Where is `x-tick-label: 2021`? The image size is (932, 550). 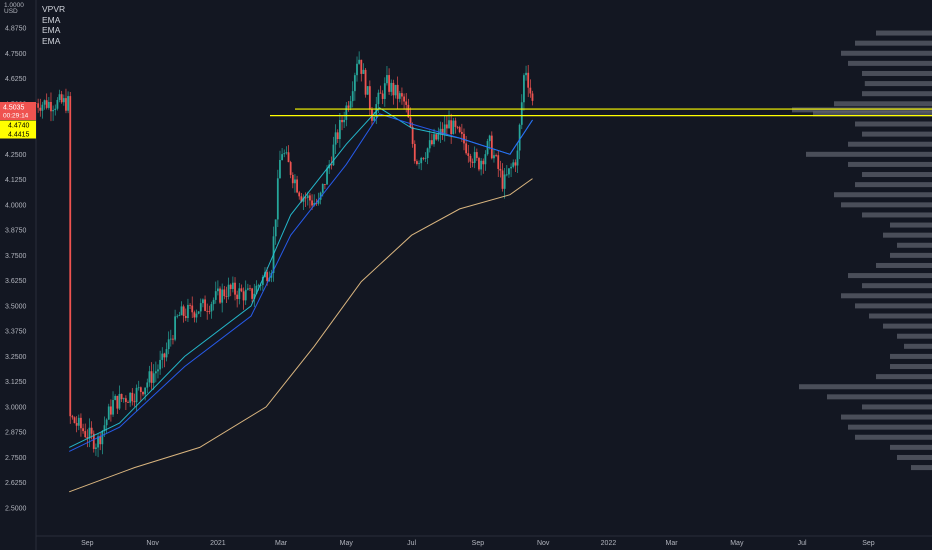 x-tick-label: 2021 is located at coordinates (218, 543).